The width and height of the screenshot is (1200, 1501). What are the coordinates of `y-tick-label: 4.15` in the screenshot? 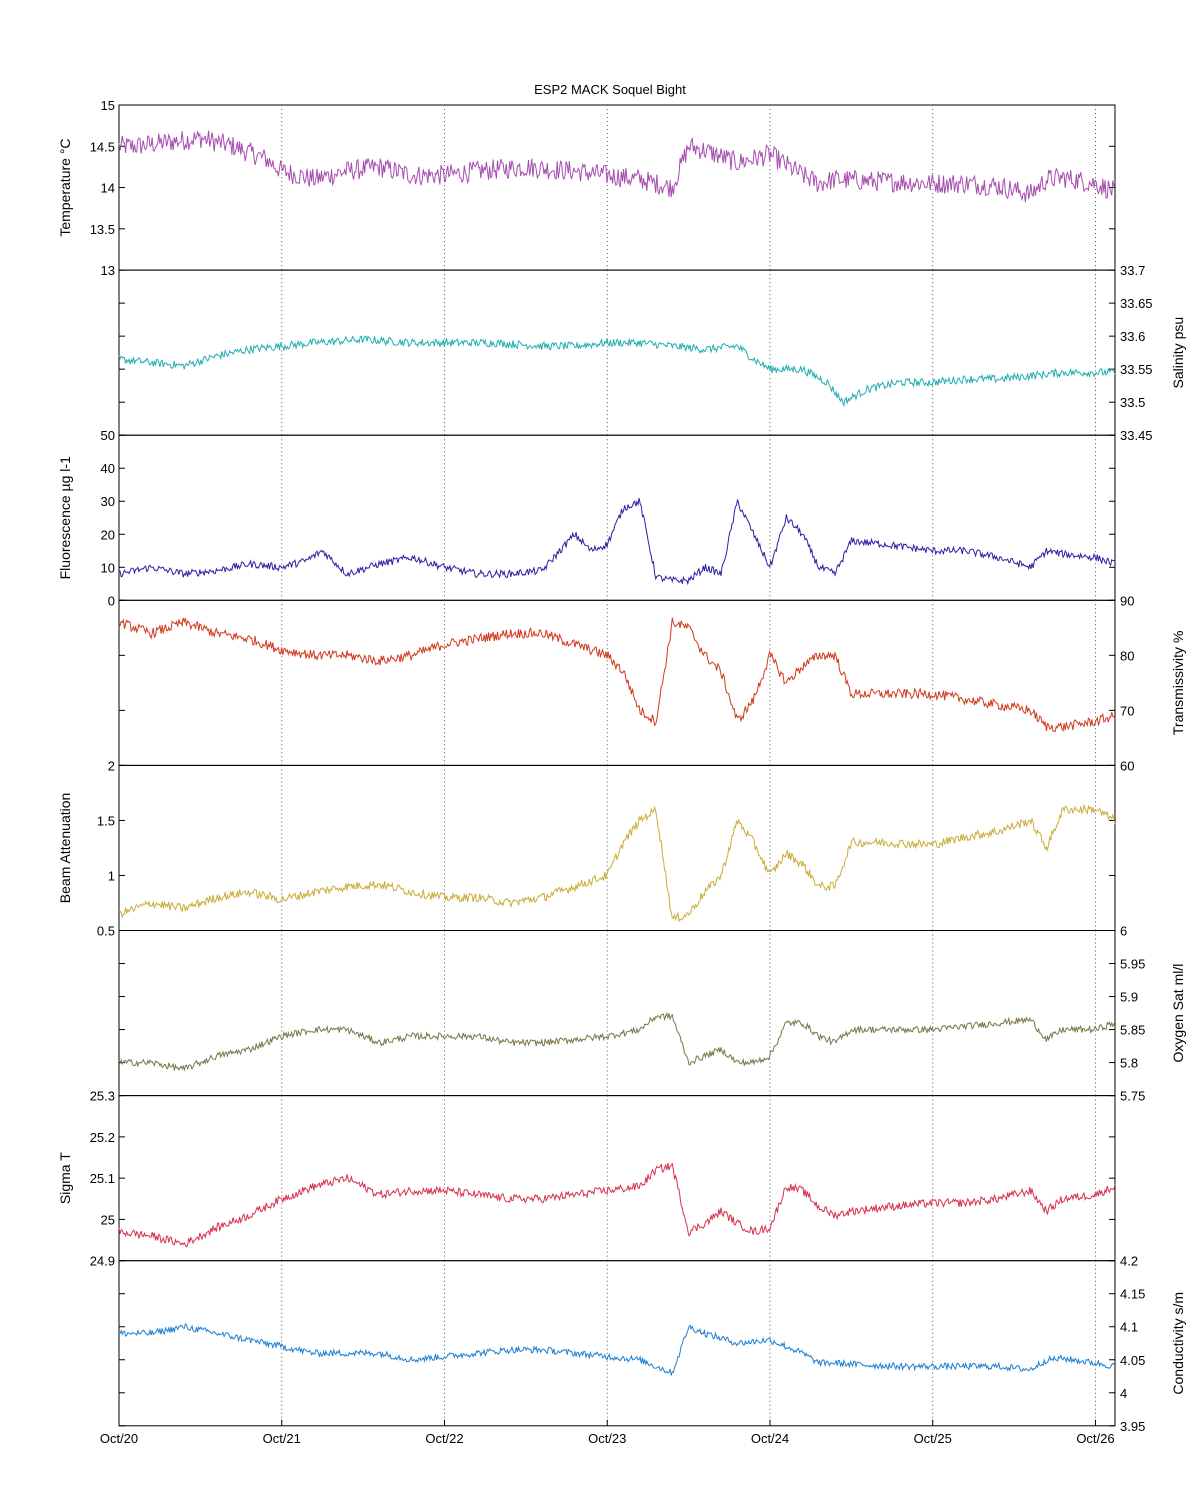 It's located at (1132, 1294).